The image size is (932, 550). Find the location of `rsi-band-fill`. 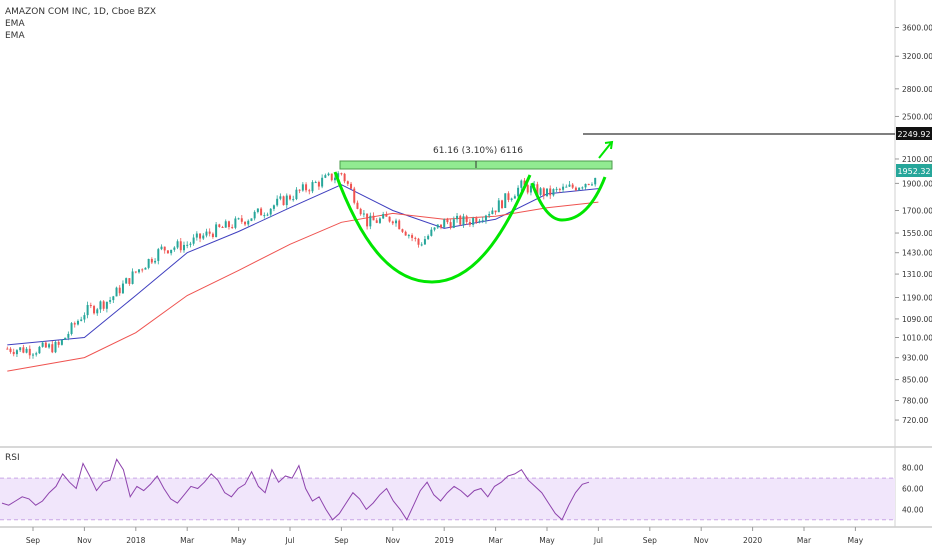

rsi-band-fill is located at coordinates (447, 499).